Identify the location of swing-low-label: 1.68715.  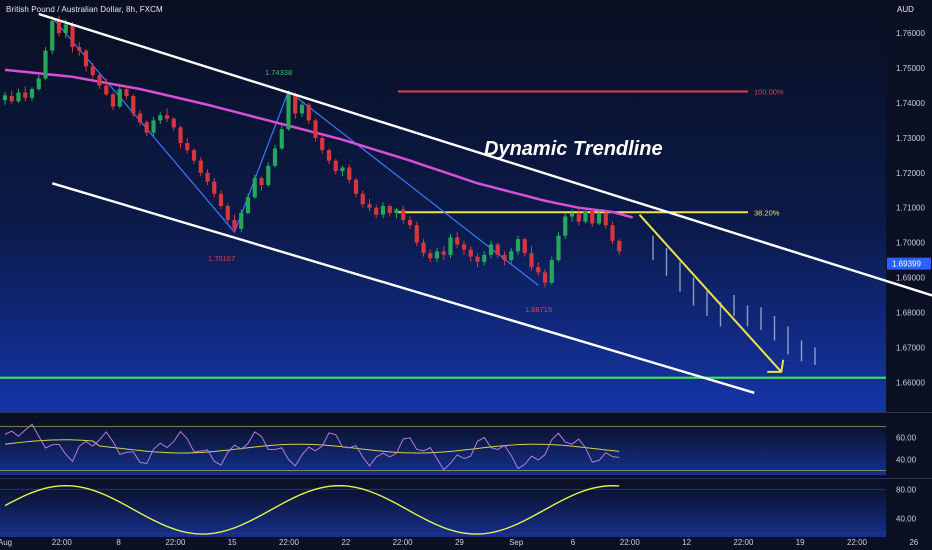
(538, 309).